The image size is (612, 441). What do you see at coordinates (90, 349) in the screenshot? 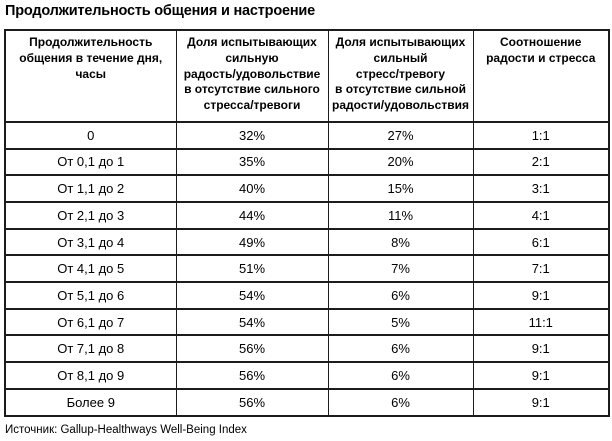
I see `table-cell: От 7,1 до 8` at bounding box center [90, 349].